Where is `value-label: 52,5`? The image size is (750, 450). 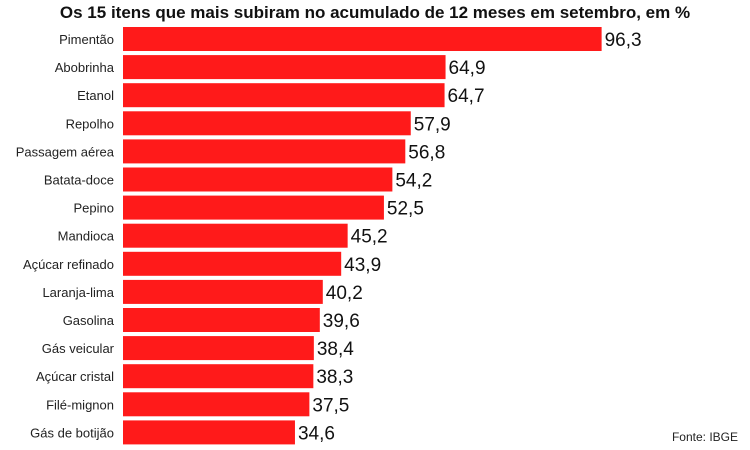 value-label: 52,5 is located at coordinates (405, 209).